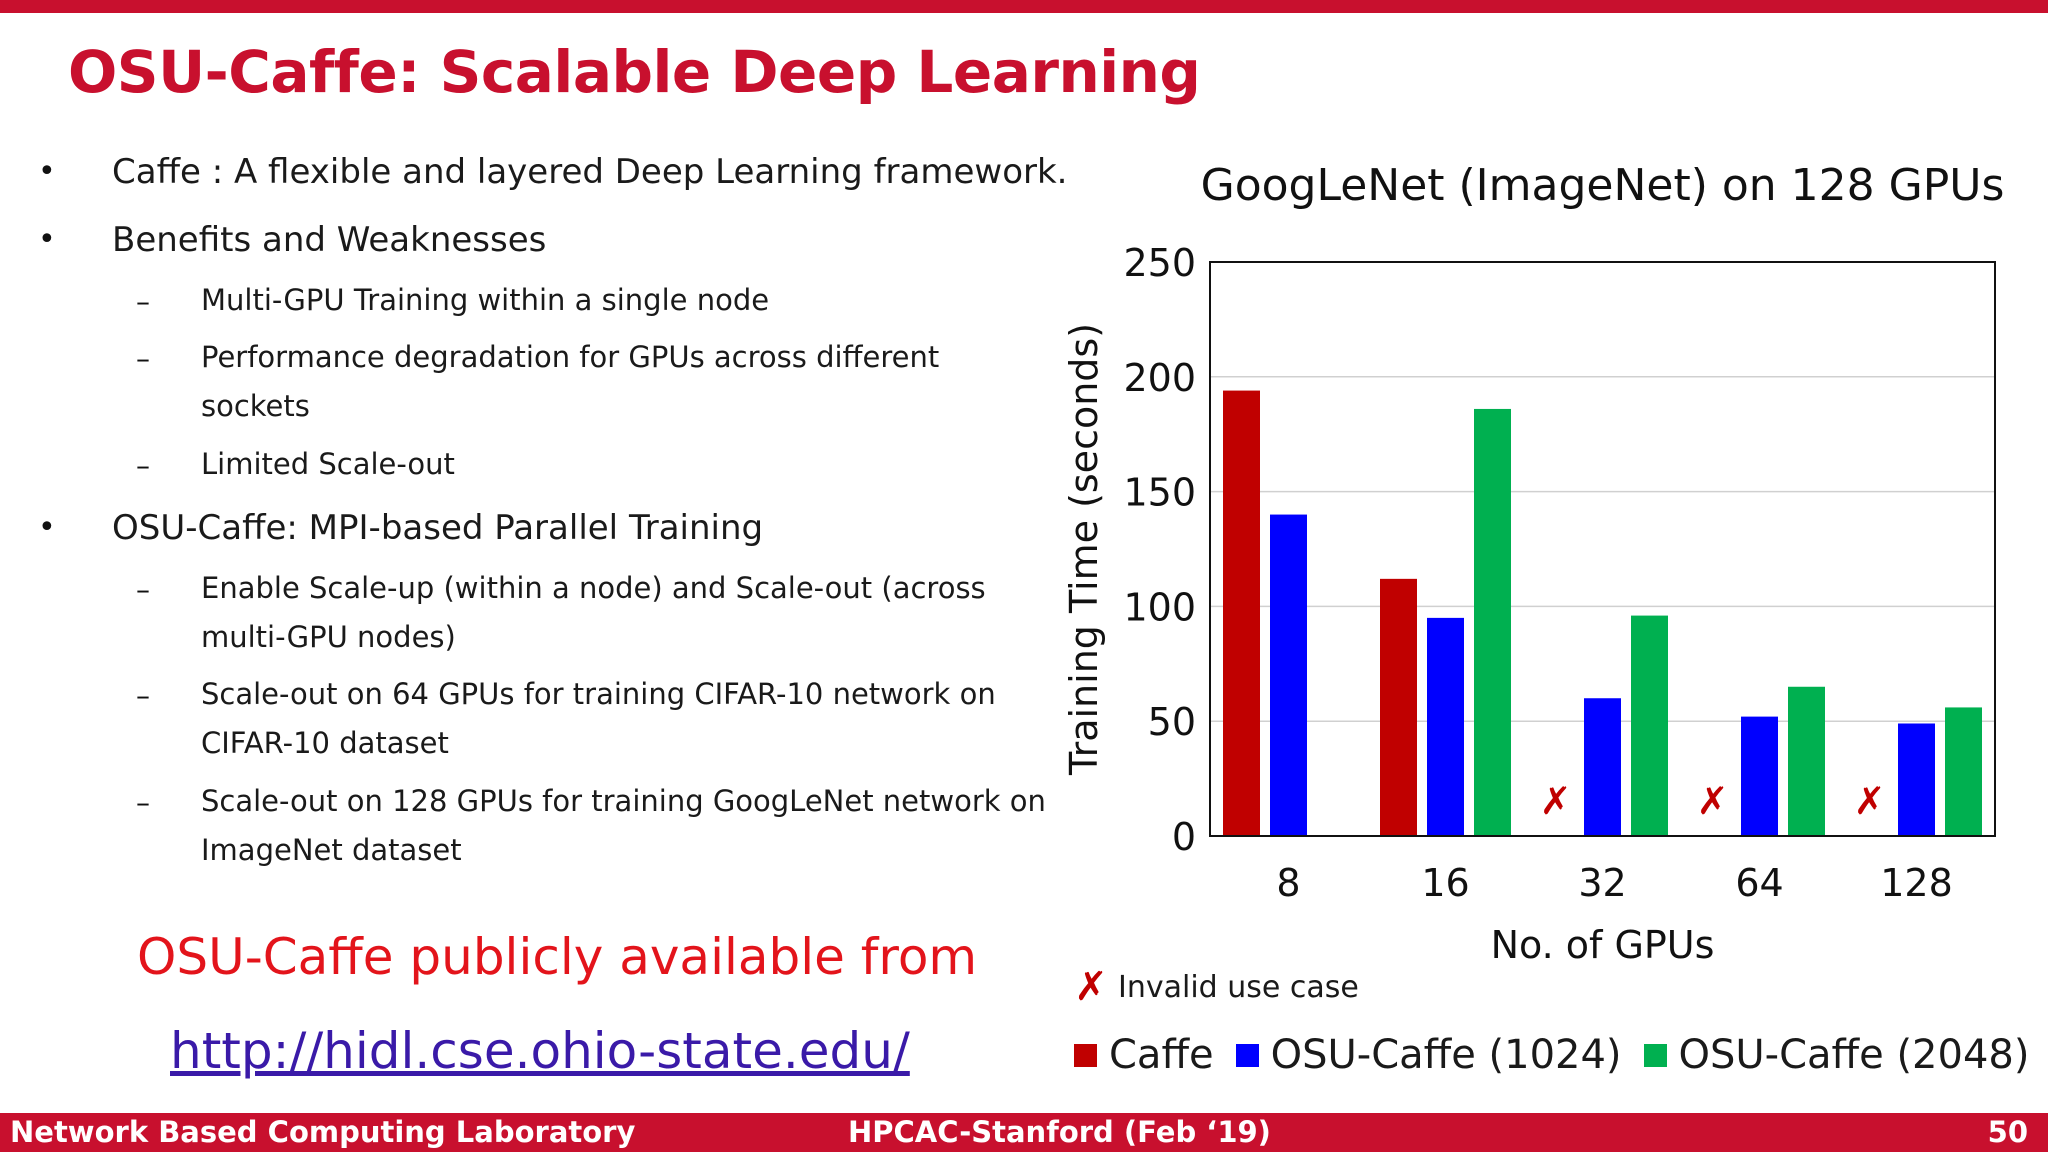 This screenshot has height=1152, width=2048. I want to click on y-axis-label: Training Time (seconds), so click(1084, 549).